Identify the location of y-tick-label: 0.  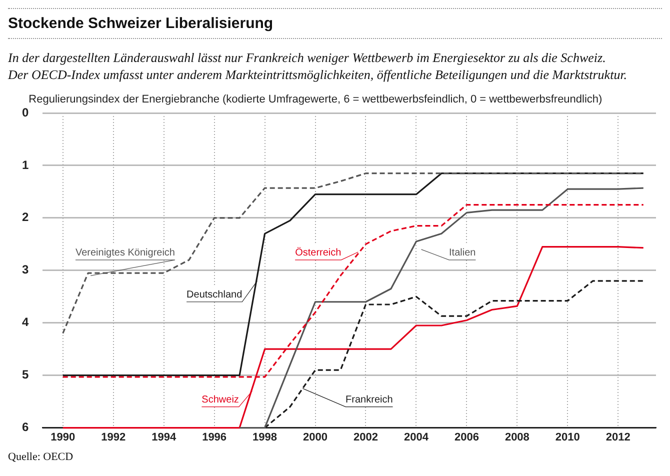
(25, 112).